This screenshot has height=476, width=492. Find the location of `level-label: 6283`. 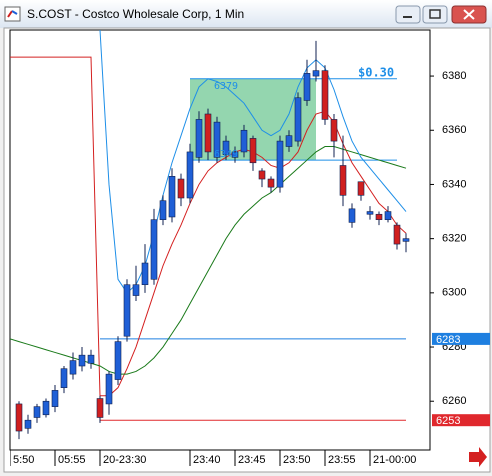

level-label: 6283 is located at coordinates (448, 340).